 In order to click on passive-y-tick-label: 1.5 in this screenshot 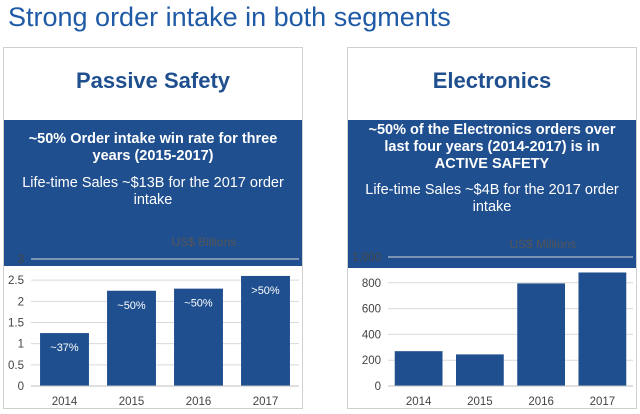, I will do `click(16, 324)`.